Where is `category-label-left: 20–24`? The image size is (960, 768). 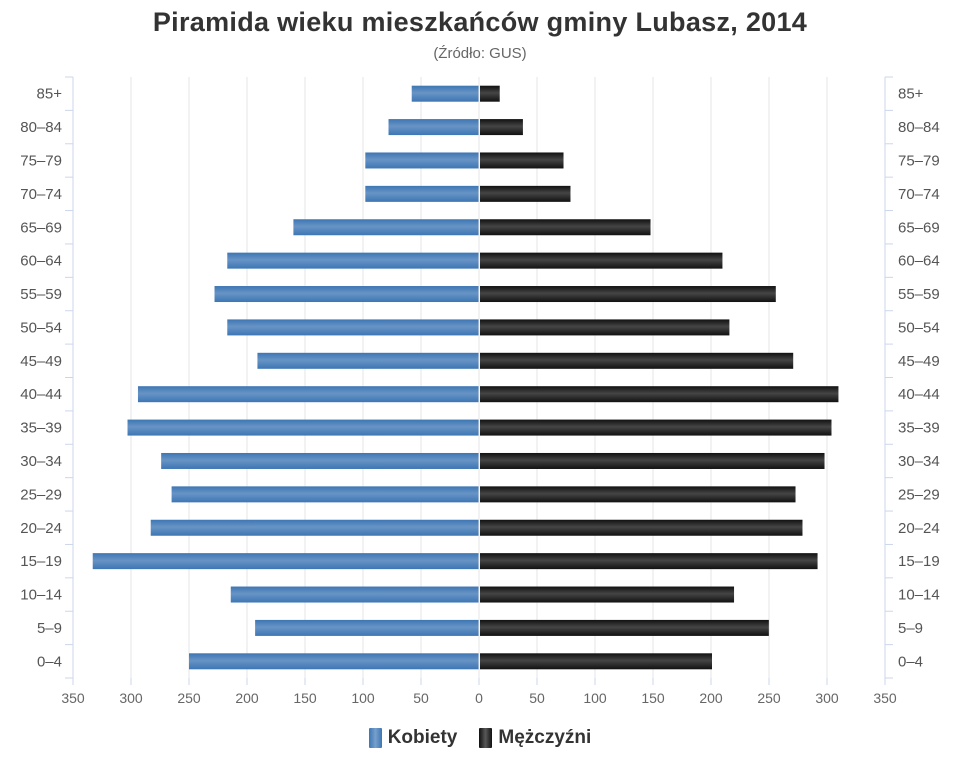
category-label-left: 20–24 is located at coordinates (41, 528).